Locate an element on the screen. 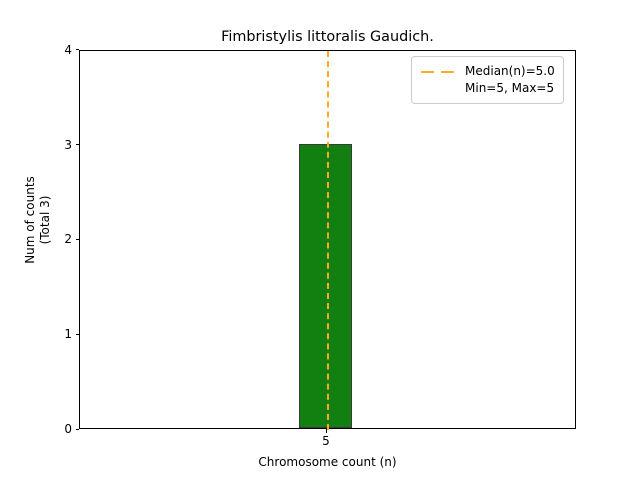 The image size is (640, 480). chart-title: Fimbristylis littoralis Gaudich. is located at coordinates (327, 37).